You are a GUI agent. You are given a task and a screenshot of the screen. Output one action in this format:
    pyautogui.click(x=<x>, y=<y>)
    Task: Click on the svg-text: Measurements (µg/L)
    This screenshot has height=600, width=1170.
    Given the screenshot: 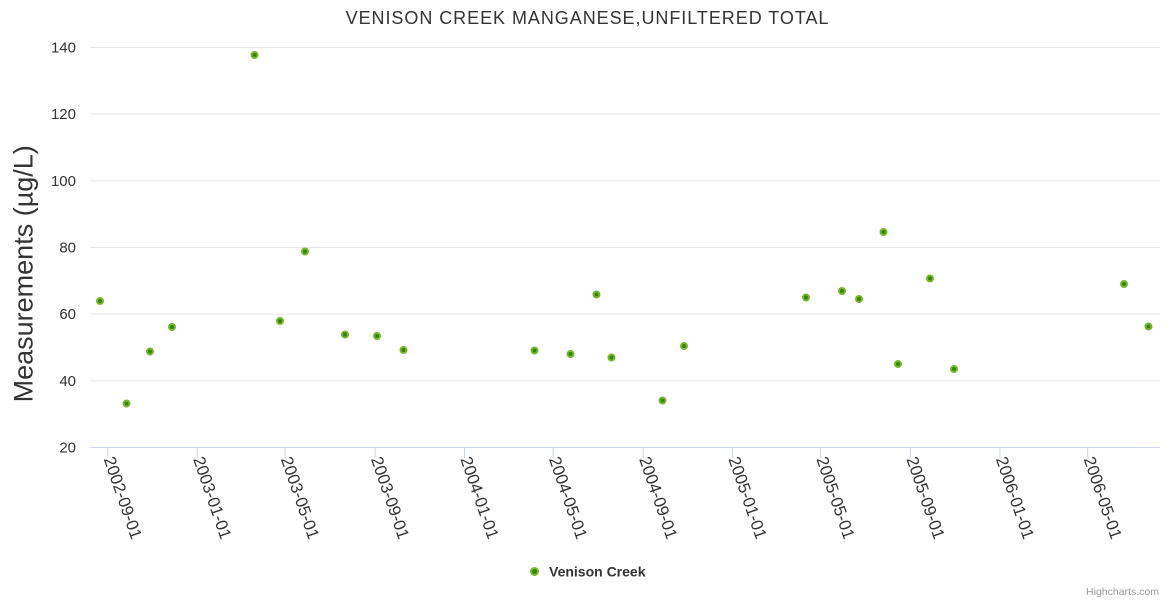 What is the action you would take?
    pyautogui.click(x=23, y=273)
    